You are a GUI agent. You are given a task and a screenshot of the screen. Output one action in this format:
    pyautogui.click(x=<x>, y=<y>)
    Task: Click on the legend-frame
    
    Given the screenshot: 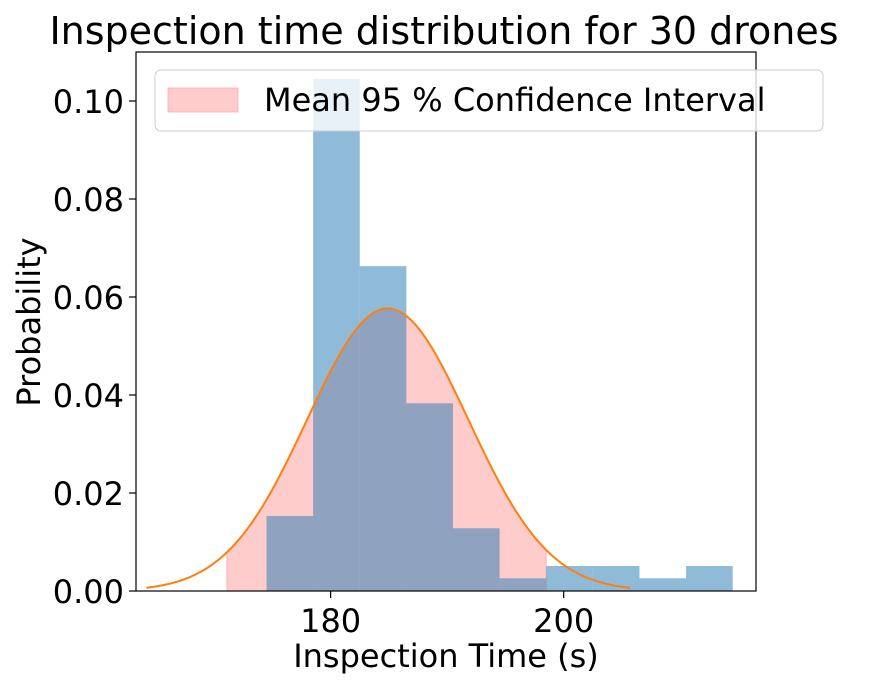 What is the action you would take?
    pyautogui.click(x=489, y=100)
    